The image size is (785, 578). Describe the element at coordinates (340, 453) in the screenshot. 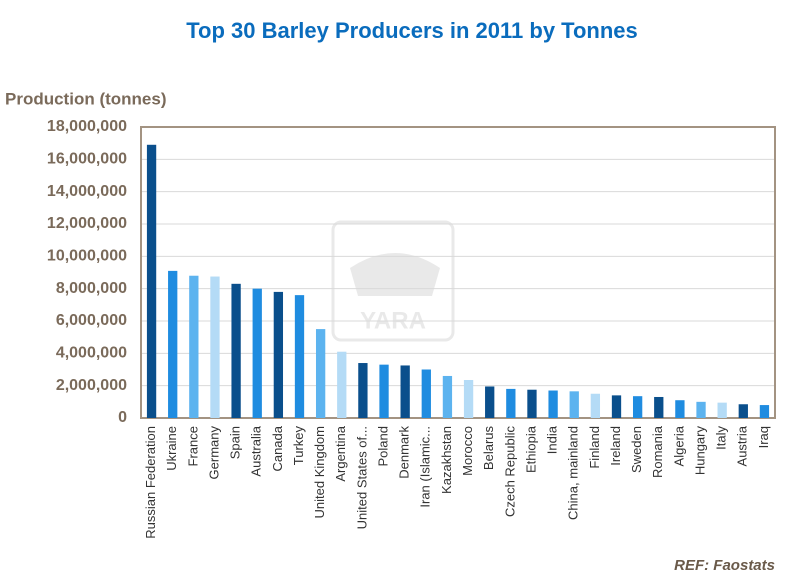

I see `x-tick-label: Argentina` at that location.